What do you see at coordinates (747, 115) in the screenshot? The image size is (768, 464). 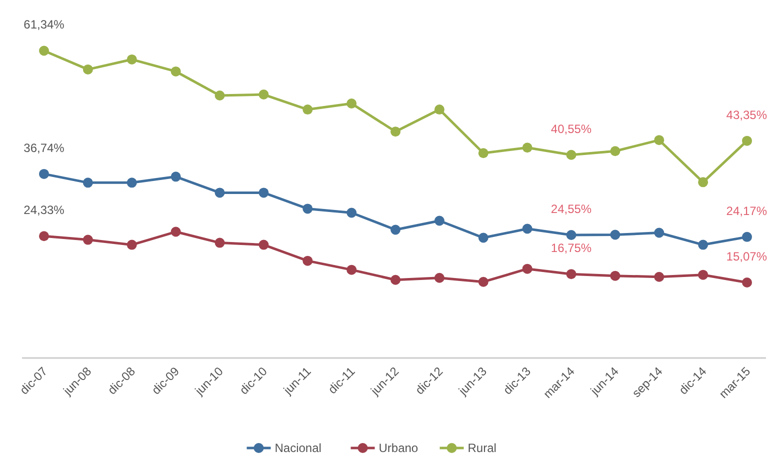 I see `data-label: 43,35%` at bounding box center [747, 115].